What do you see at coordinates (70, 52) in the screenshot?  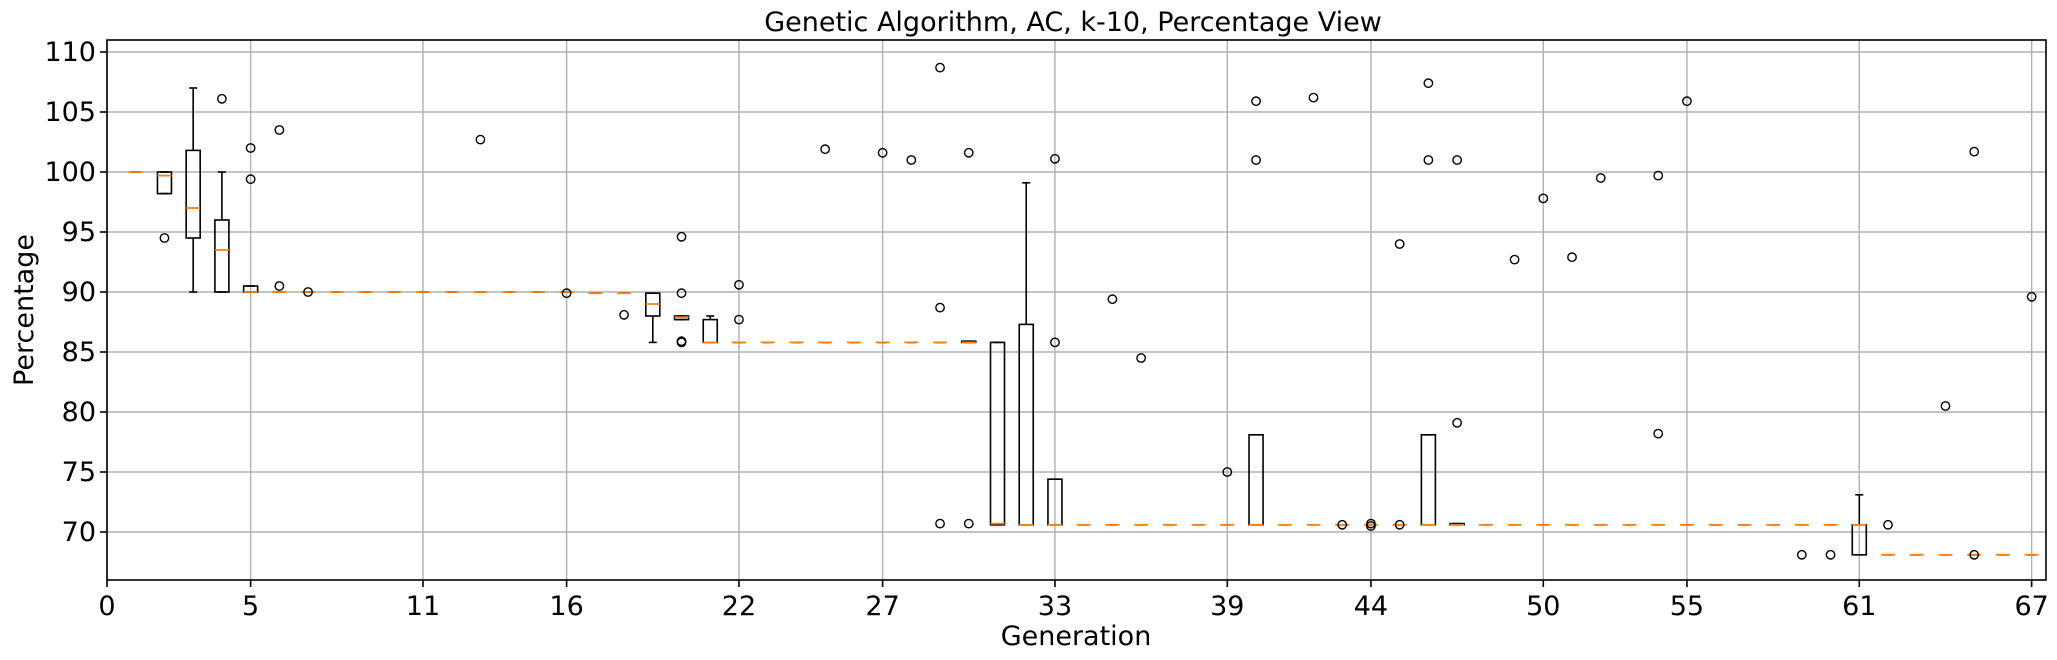 I see `y-tick-label: 110` at bounding box center [70, 52].